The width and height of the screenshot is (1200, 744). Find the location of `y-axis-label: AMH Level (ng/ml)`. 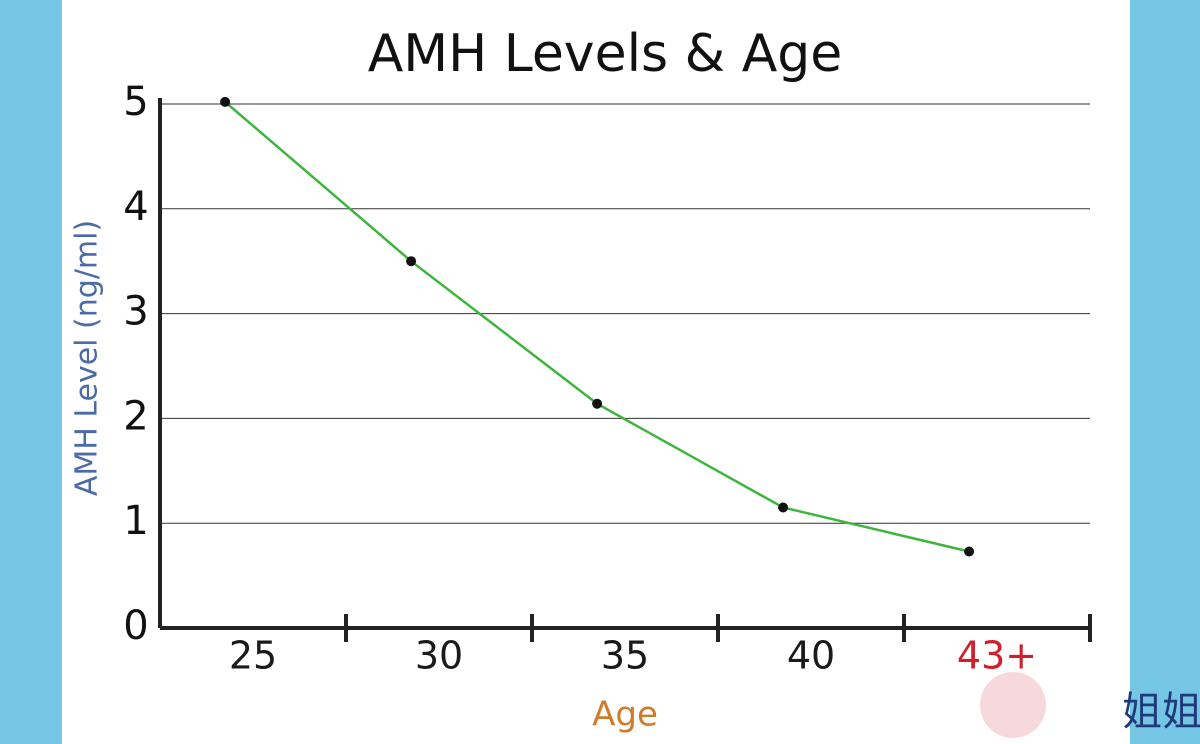

y-axis-label: AMH Level (ng/ml) is located at coordinates (87, 358).